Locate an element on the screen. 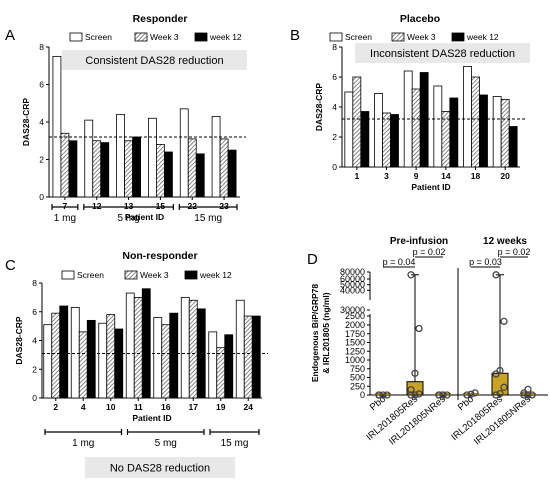 This screenshot has width=550, height=481. group-title: Pre-infusion is located at coordinates (419, 241).